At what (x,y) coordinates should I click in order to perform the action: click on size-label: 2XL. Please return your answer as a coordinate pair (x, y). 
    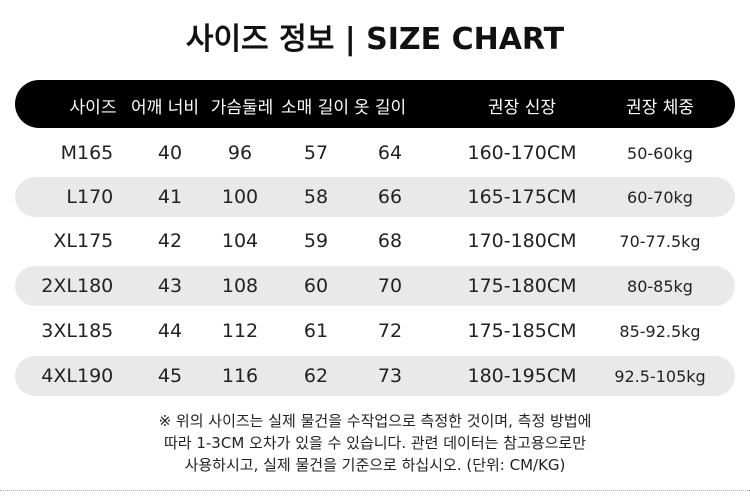
    Looking at the image, I should click on (59, 286).